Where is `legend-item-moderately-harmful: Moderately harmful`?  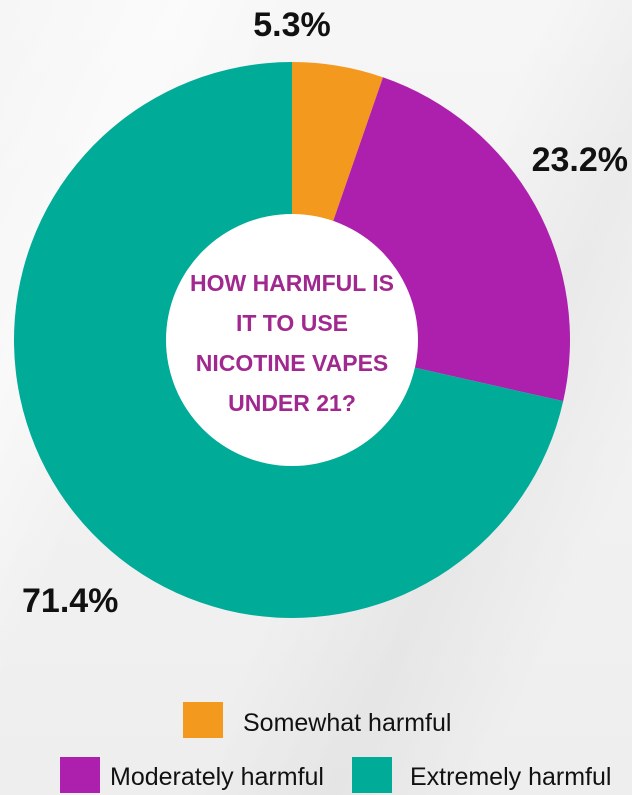 legend-item-moderately-harmful: Moderately harmful is located at coordinates (192, 775).